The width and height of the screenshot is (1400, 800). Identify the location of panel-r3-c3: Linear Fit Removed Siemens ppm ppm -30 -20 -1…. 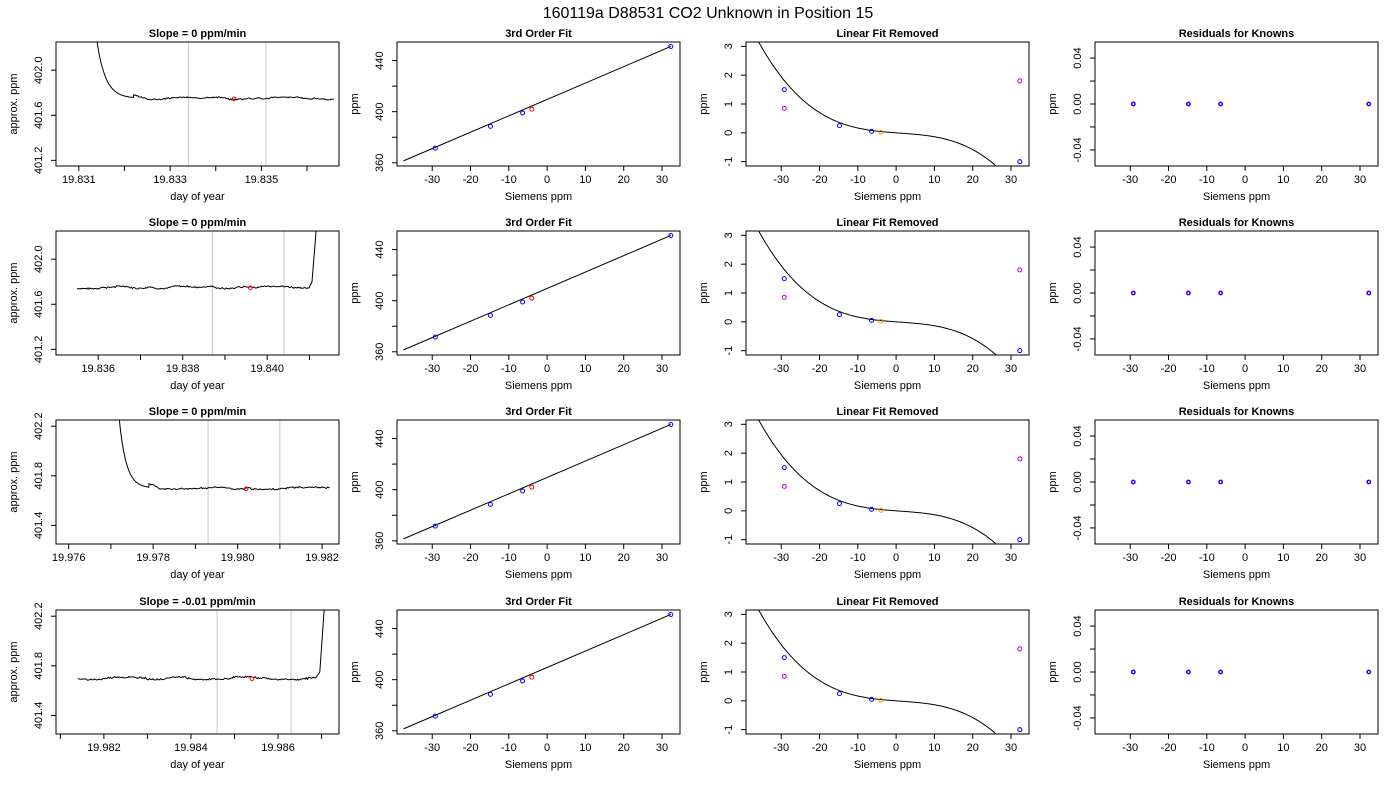
(864, 493).